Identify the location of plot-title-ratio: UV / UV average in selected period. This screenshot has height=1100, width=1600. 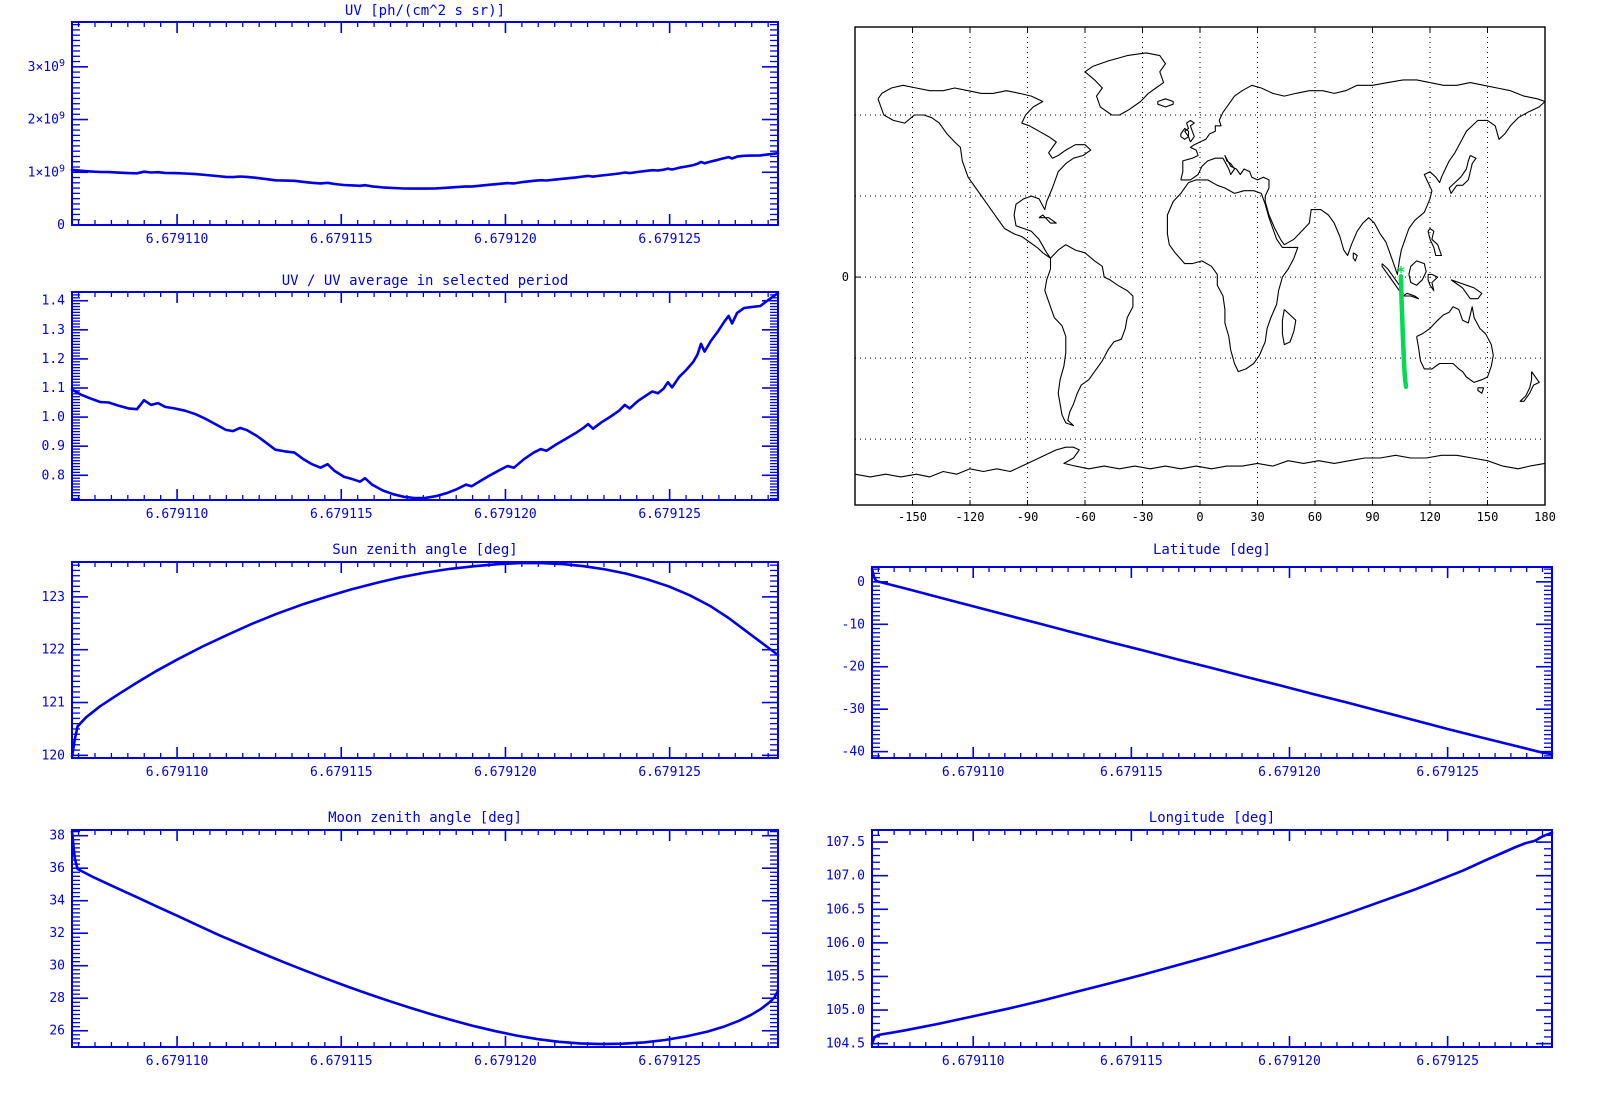
(425, 281).